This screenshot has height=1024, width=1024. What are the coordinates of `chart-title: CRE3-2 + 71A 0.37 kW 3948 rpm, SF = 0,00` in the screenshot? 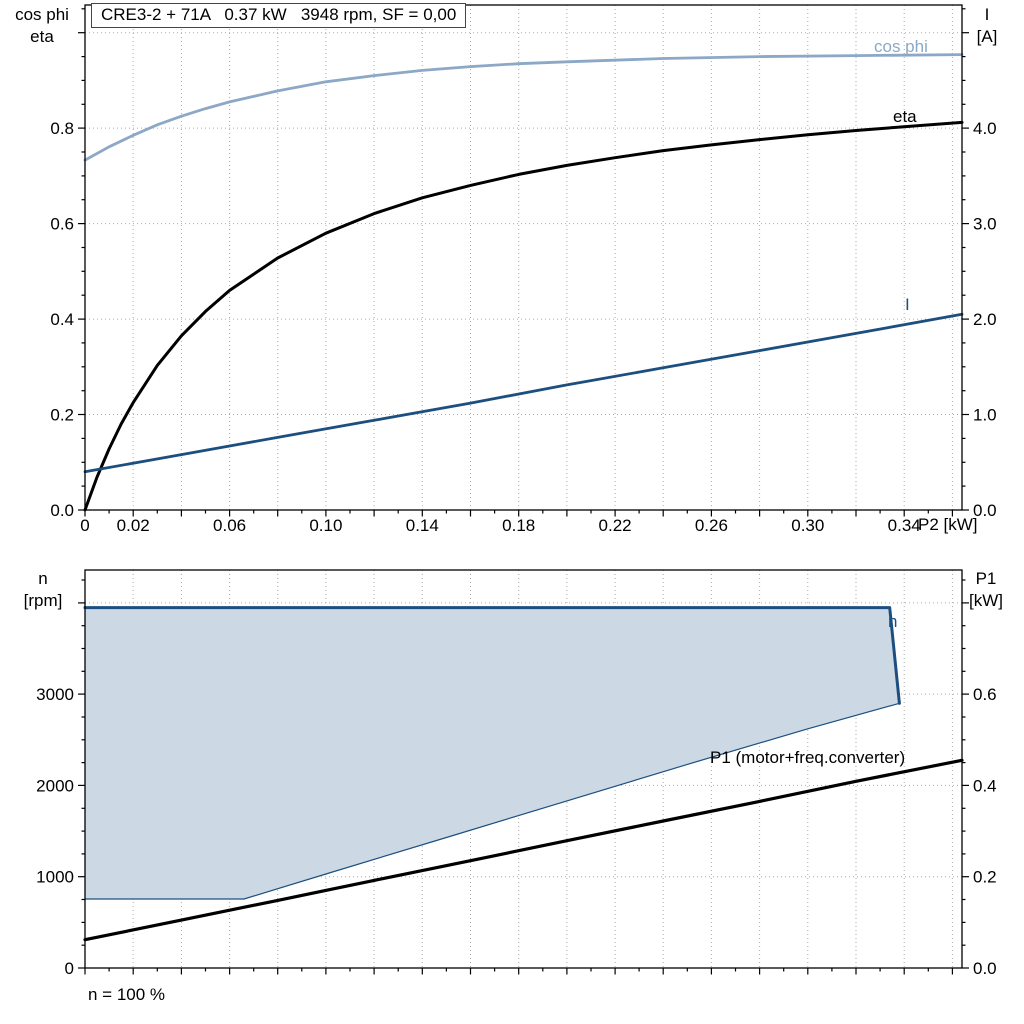 It's located at (279, 15).